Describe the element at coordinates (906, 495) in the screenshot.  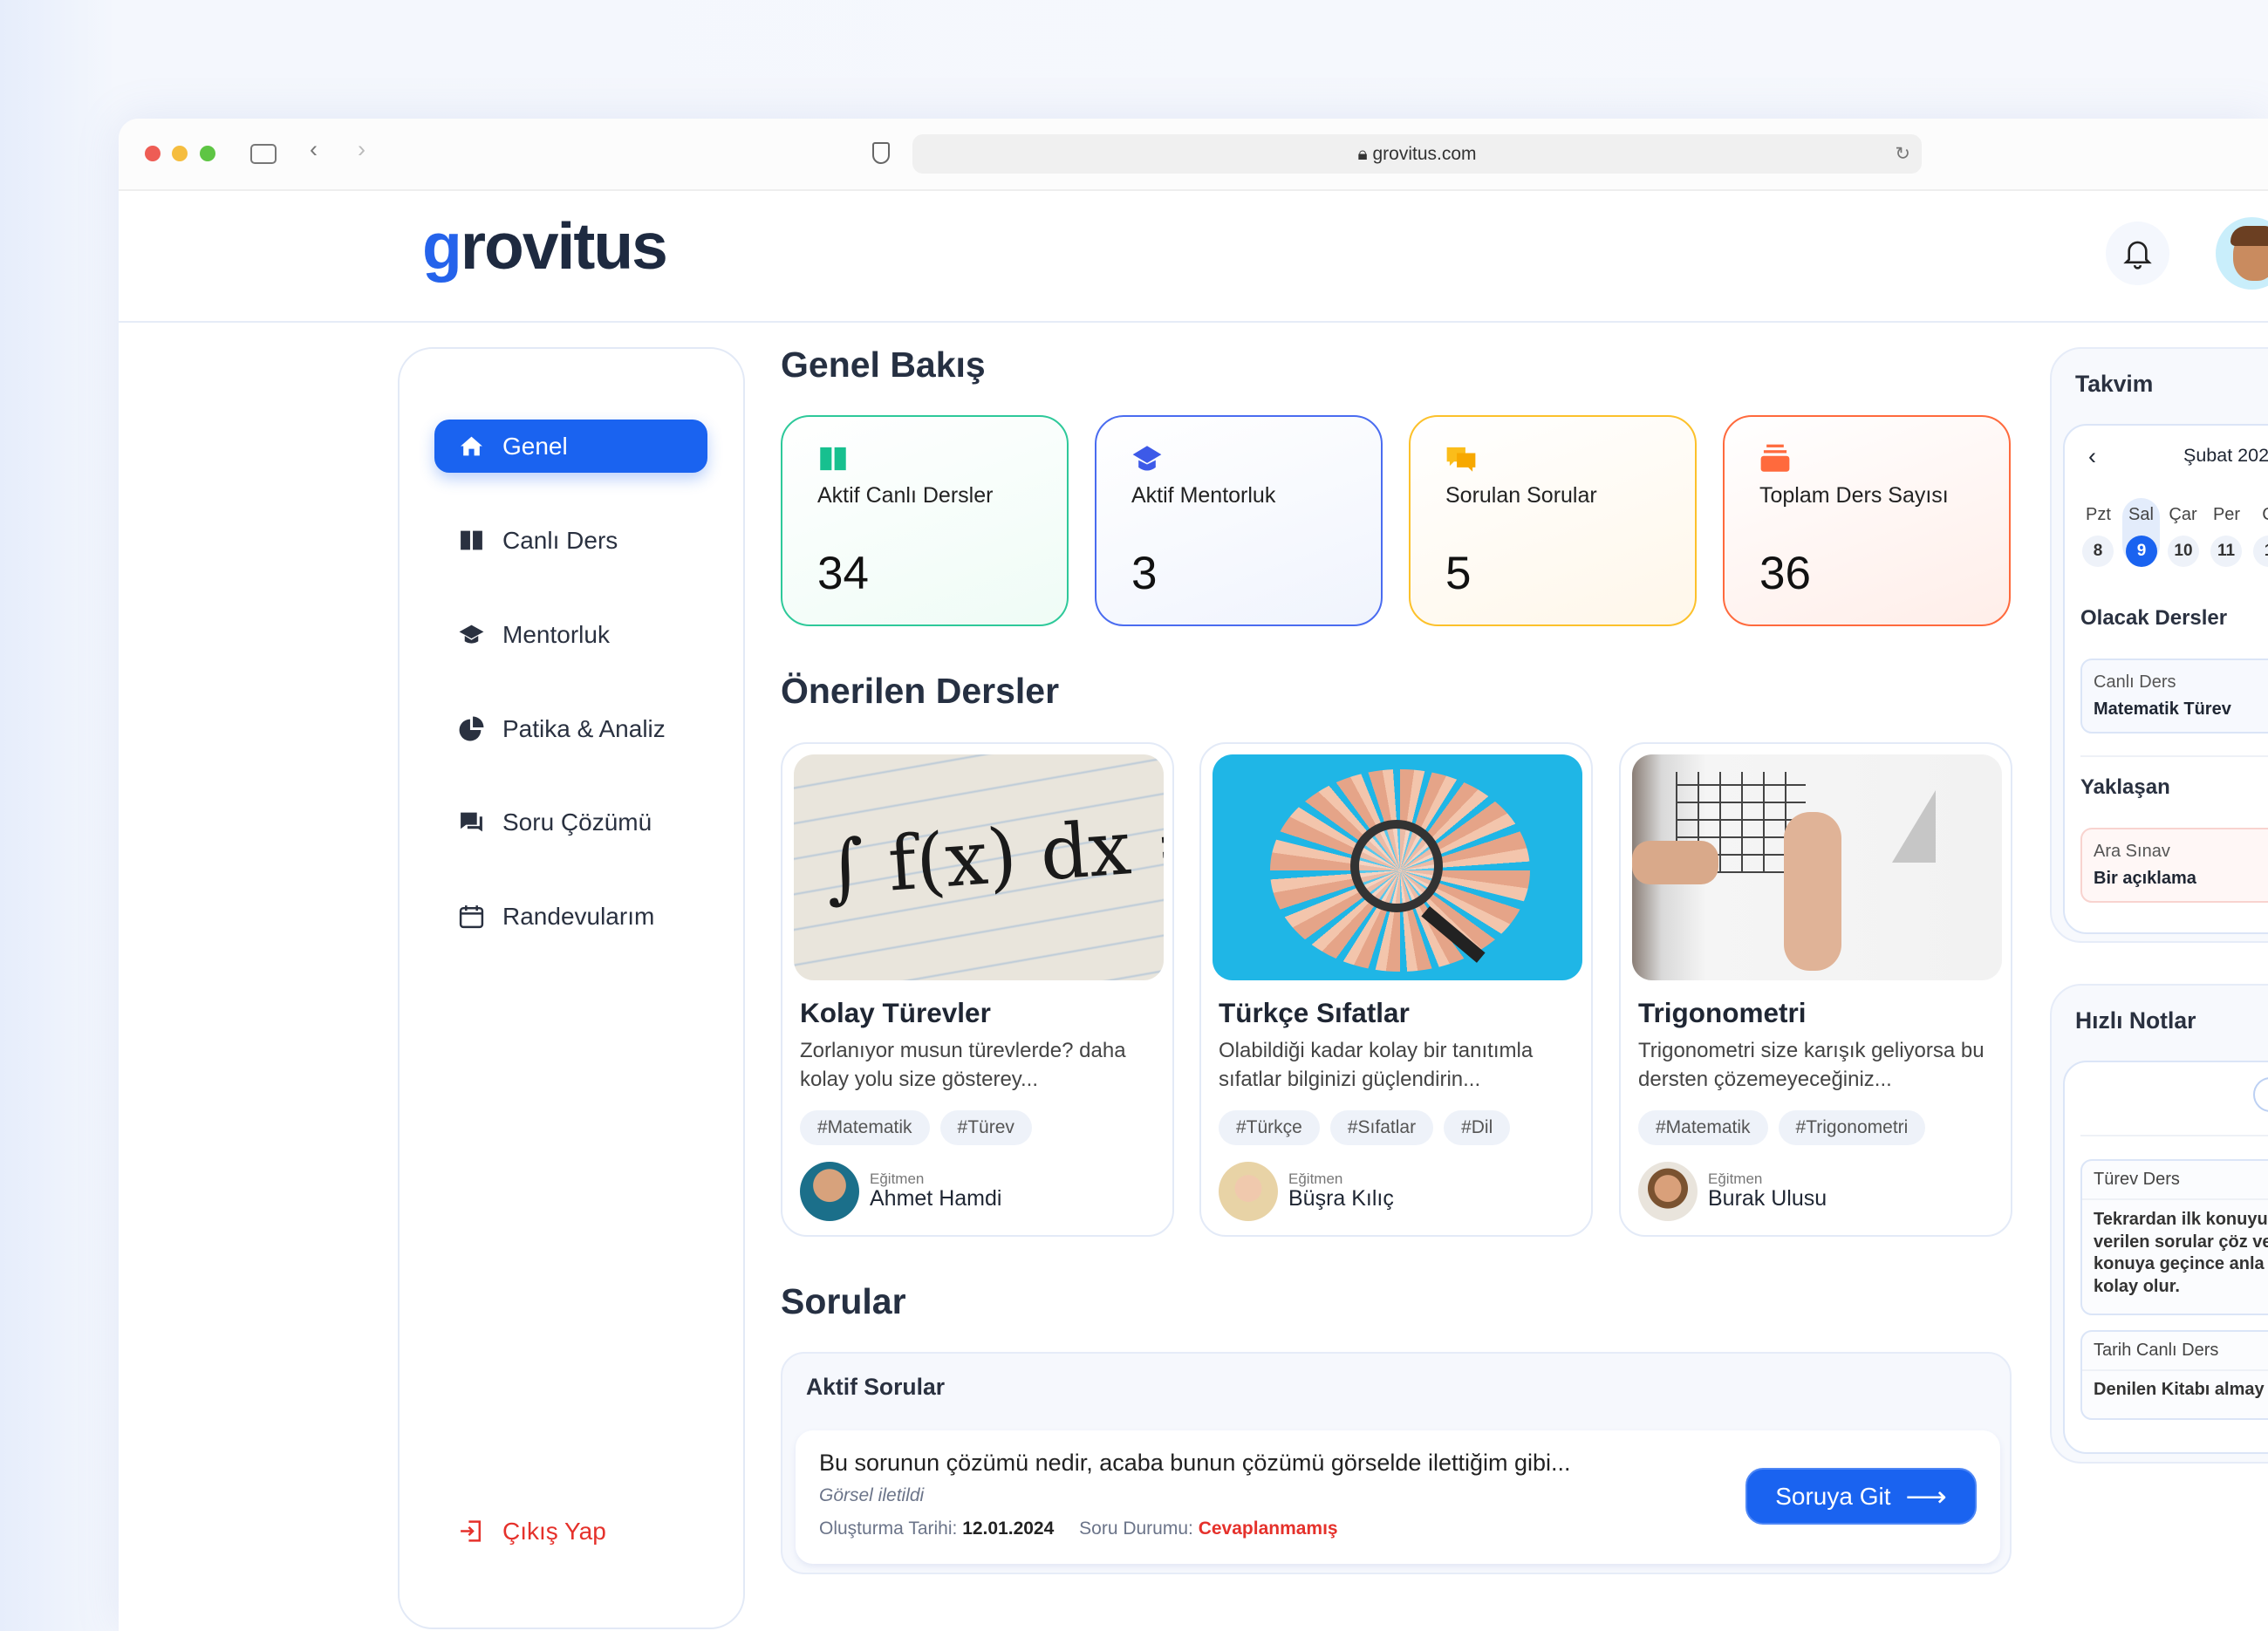
I see `stat-label: Aktif Canlı Dersler` at that location.